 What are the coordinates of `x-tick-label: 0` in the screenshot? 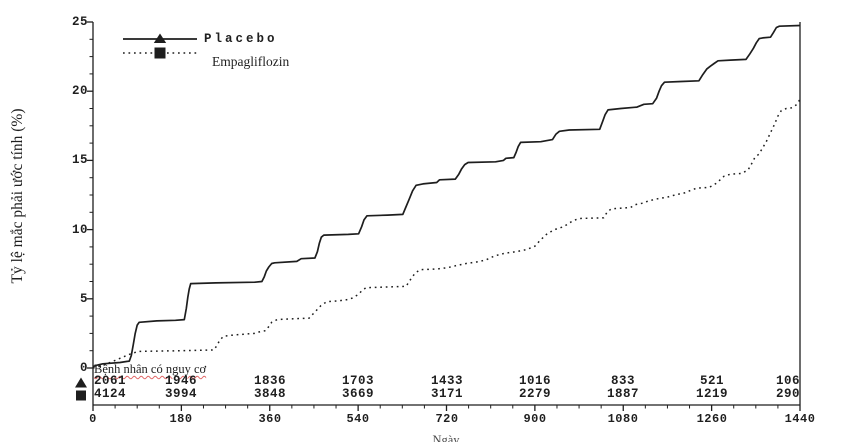 It's located at (93, 419).